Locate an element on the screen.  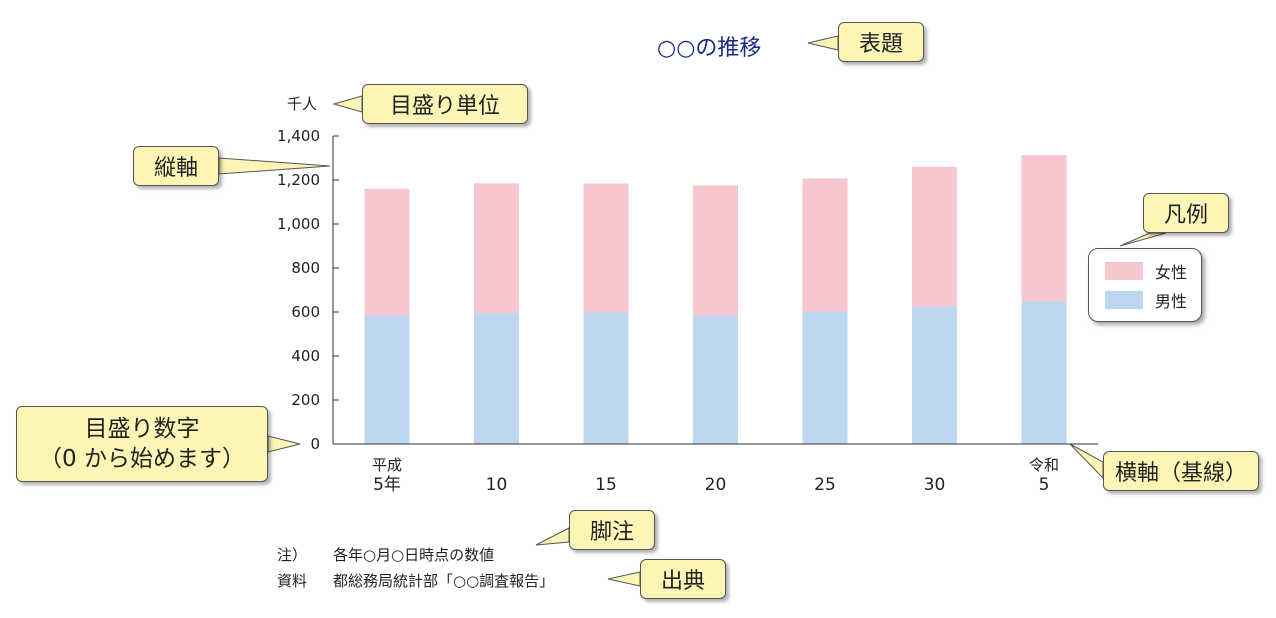
callout-unit: 目盛り単位 is located at coordinates (445, 104).